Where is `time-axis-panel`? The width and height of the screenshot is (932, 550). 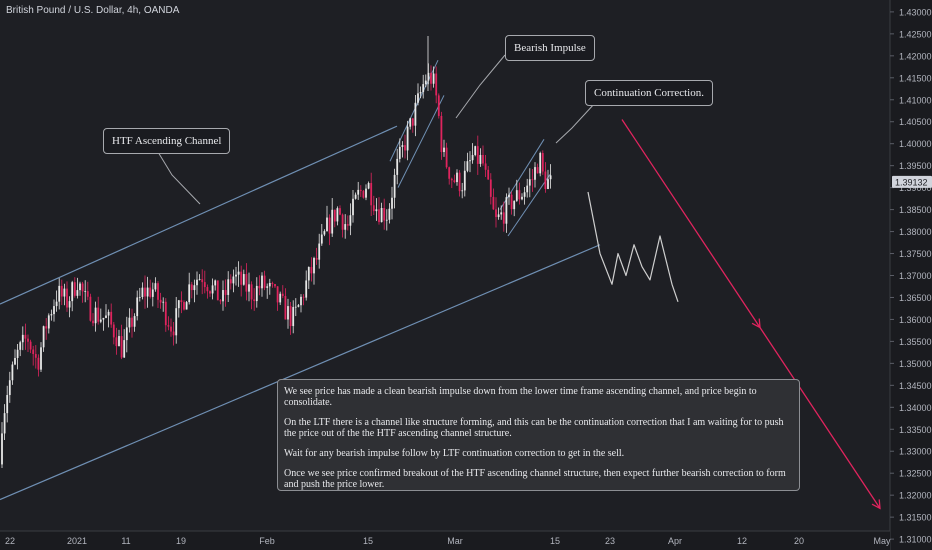
time-axis-panel is located at coordinates (445, 540).